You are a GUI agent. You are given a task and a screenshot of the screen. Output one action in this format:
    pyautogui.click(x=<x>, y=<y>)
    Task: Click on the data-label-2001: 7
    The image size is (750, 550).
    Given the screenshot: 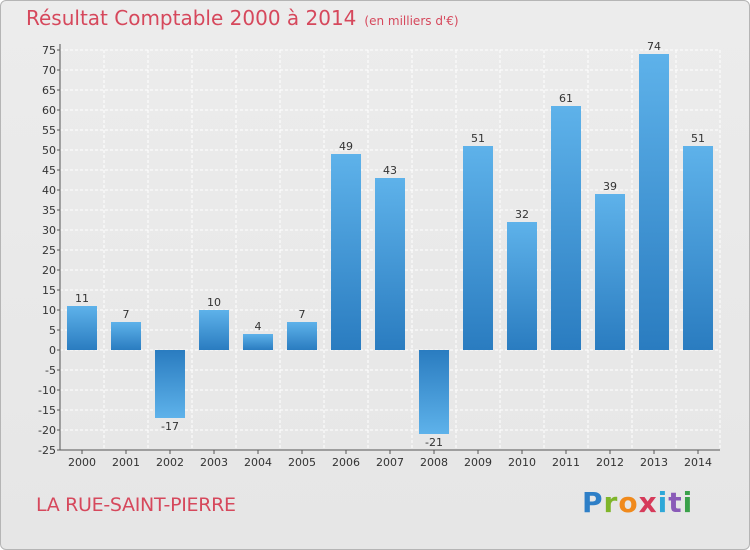 What is the action you would take?
    pyautogui.click(x=126, y=314)
    